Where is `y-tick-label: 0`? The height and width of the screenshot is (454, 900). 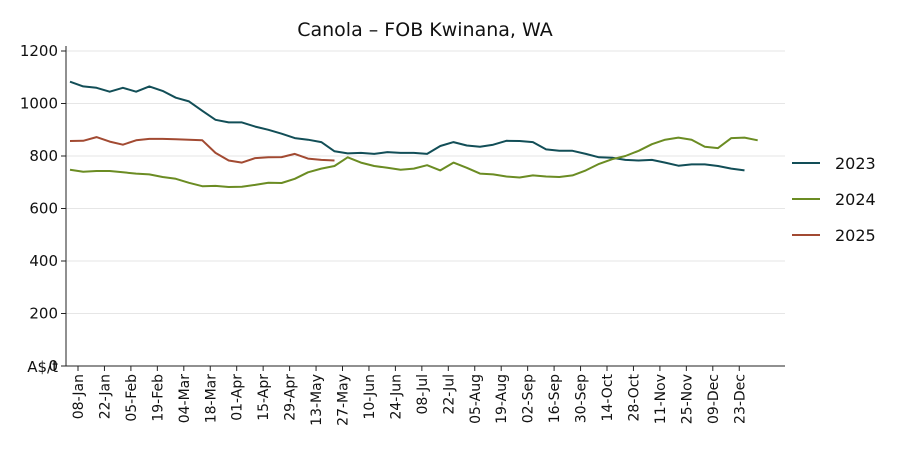 y-tick-label: 0 is located at coordinates (53, 366).